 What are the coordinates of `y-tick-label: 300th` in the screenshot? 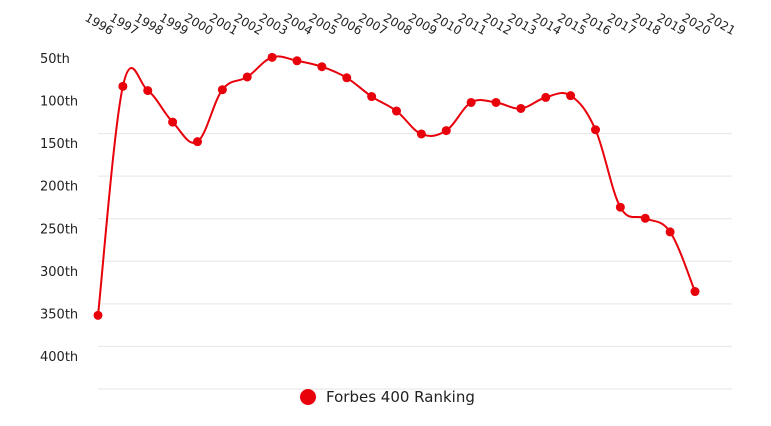 It's located at (59, 272).